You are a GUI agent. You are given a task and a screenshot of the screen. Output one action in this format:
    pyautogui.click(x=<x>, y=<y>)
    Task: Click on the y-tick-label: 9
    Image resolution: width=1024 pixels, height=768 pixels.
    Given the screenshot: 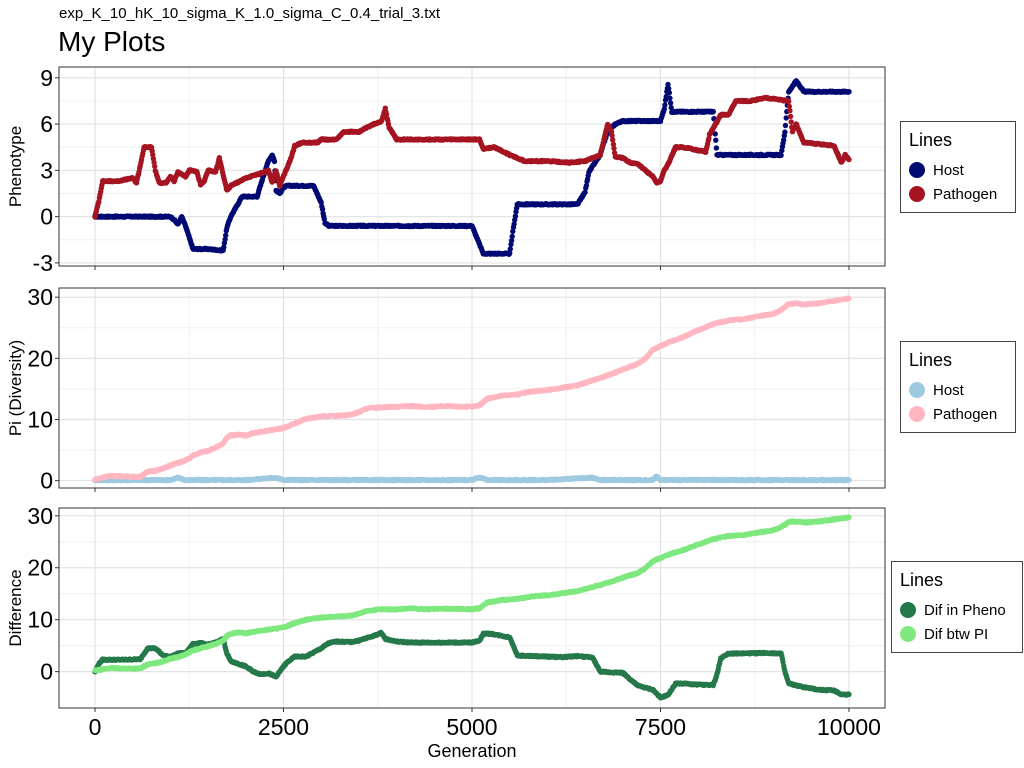 What is the action you would take?
    pyautogui.click(x=46, y=78)
    